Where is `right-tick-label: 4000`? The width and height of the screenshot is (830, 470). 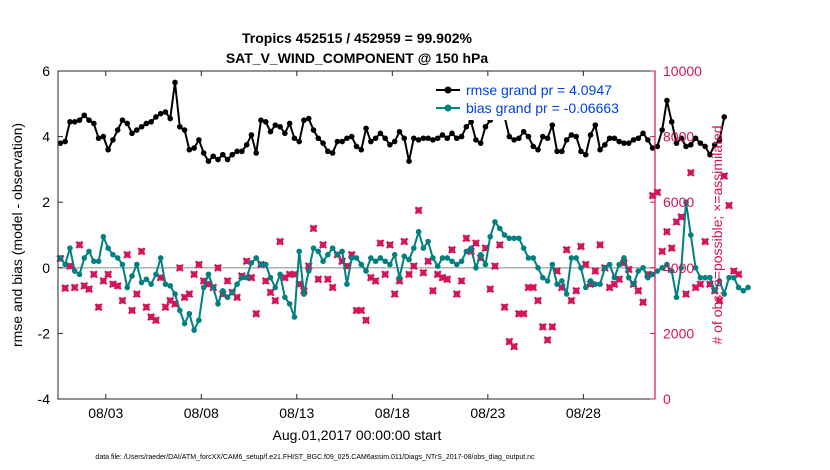
right-tick-label: 4000 is located at coordinates (678, 268).